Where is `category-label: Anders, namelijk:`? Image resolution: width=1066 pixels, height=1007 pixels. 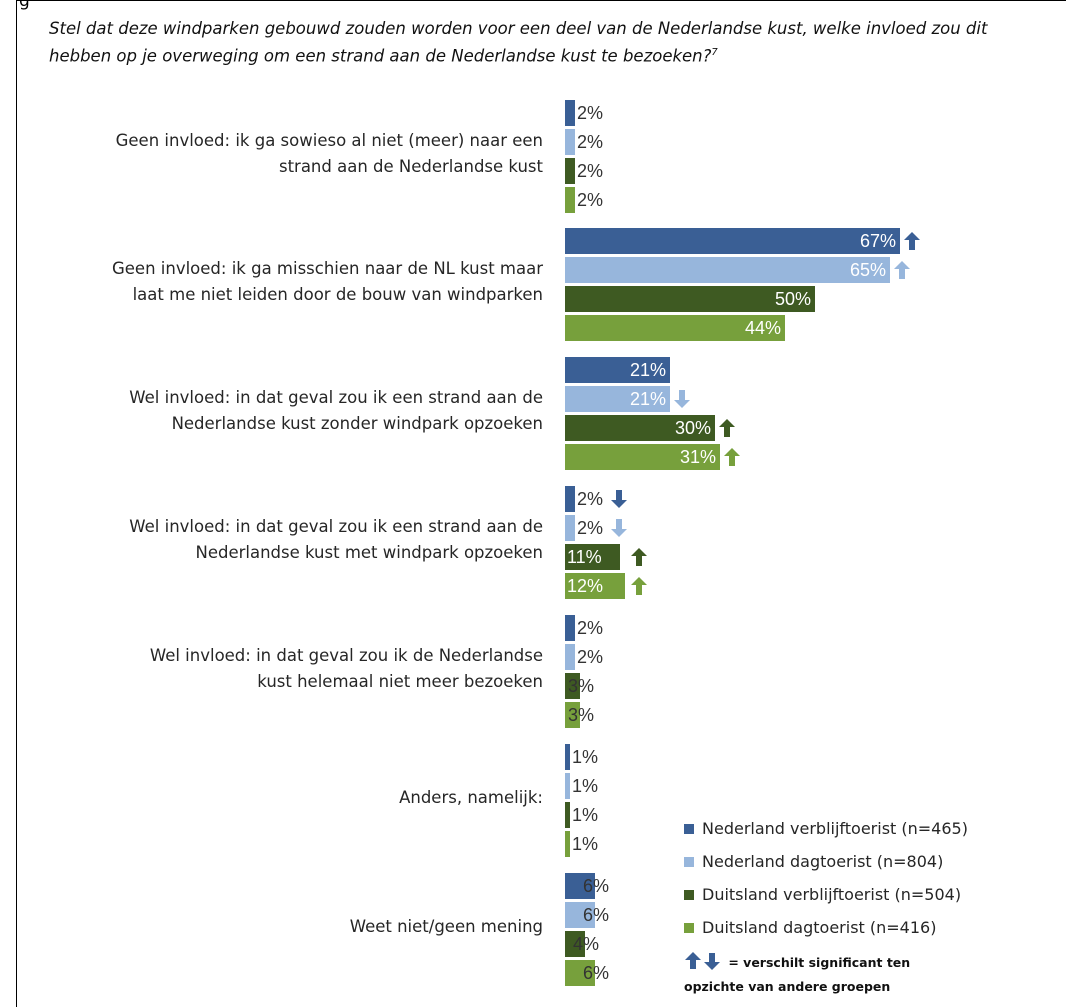
category-label: Anders, namelijk: is located at coordinates (471, 798).